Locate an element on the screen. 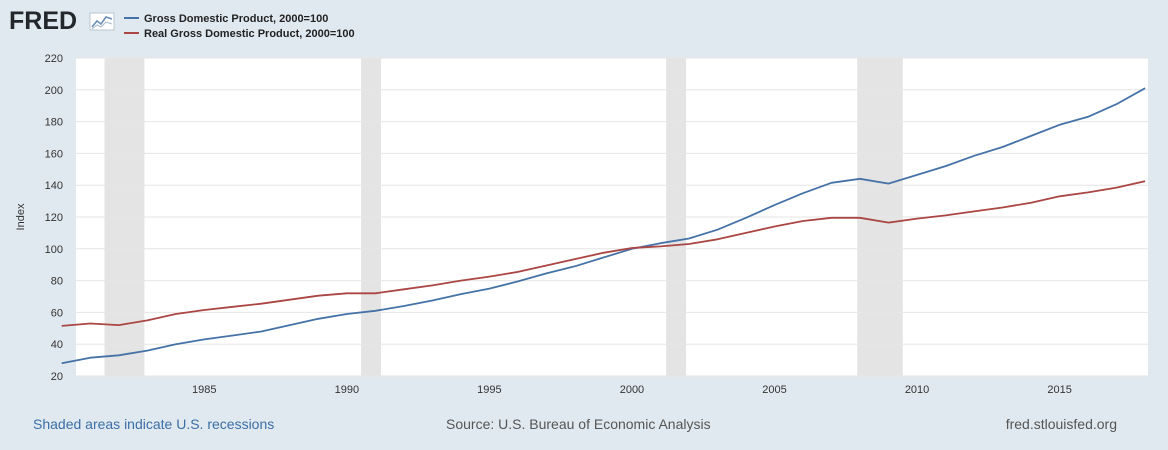 Image resolution: width=1168 pixels, height=450 pixels. x-tick-label: 1995 is located at coordinates (489, 390).